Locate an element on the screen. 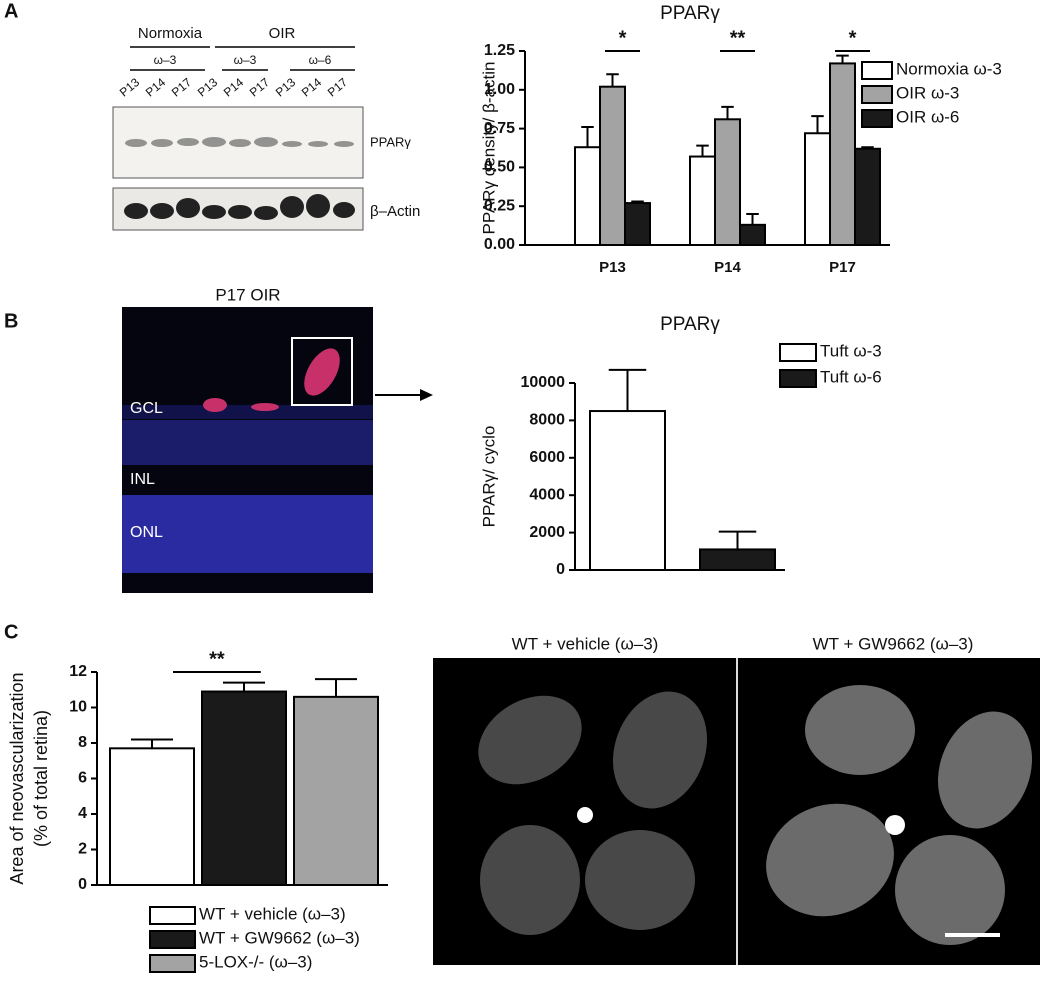 The width and height of the screenshot is (1050, 985). y-axis-label: (% of total retina) is located at coordinates (41, 778).